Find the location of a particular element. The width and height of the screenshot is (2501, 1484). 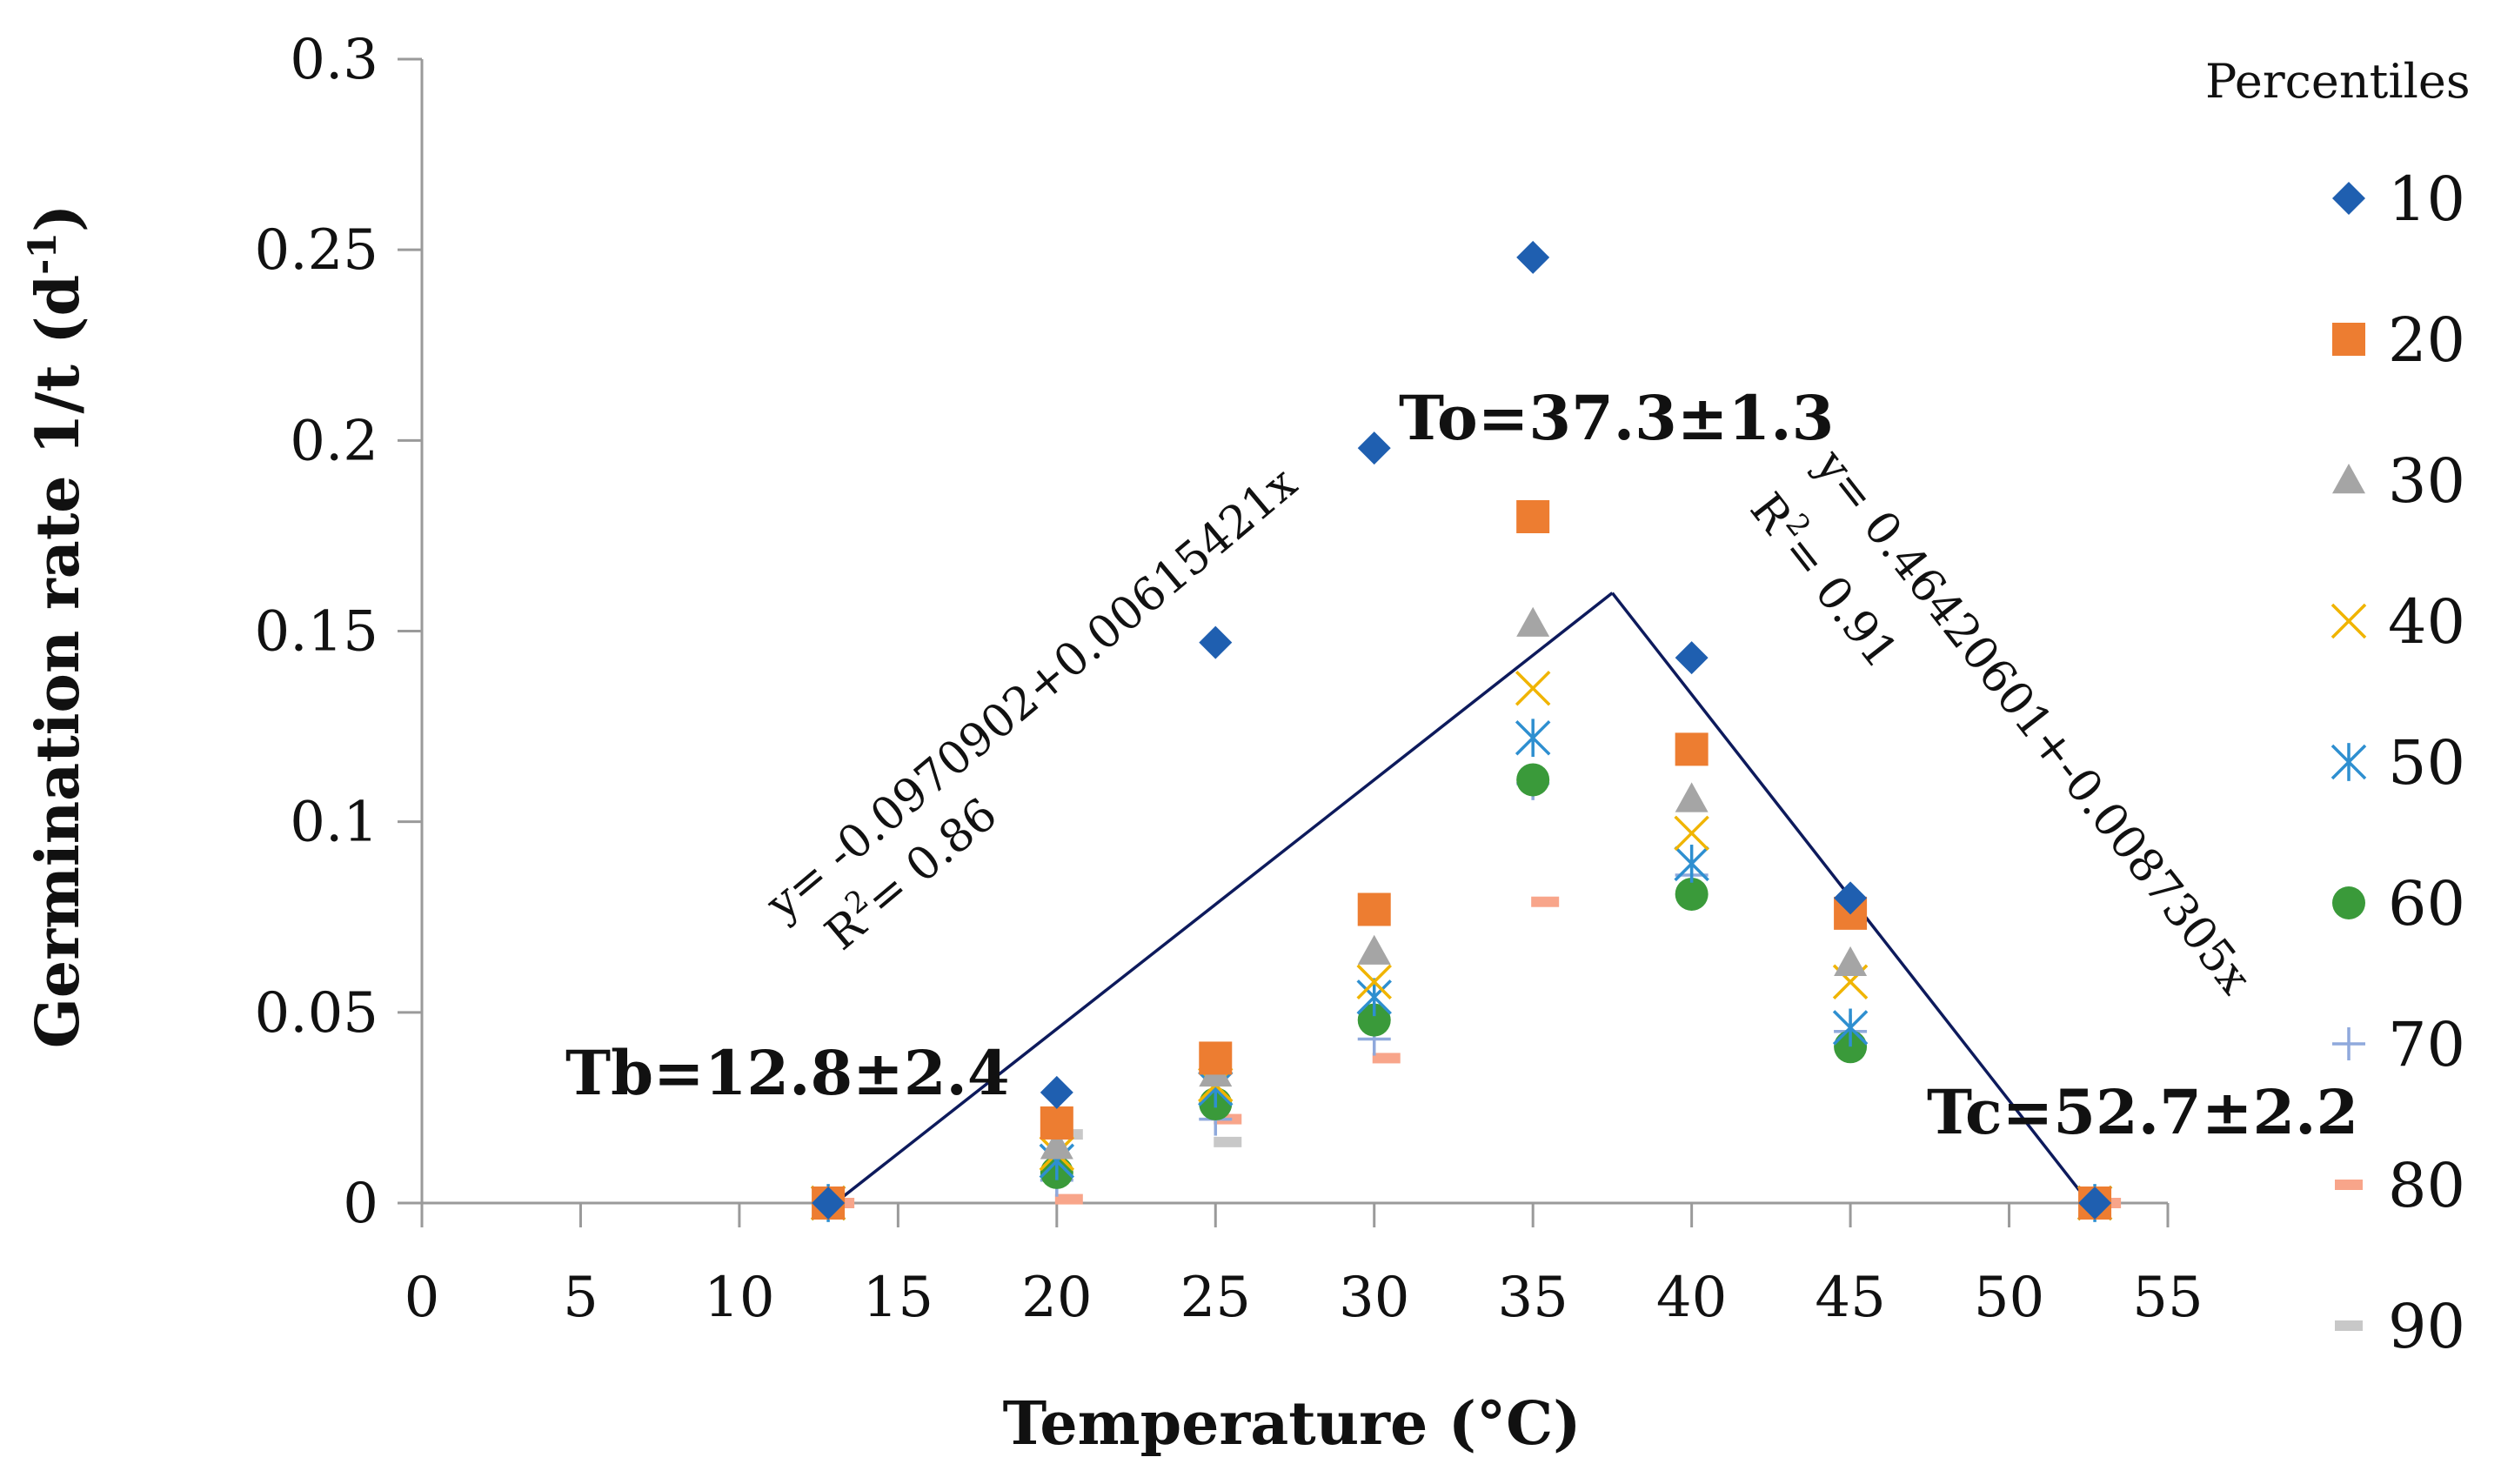

fit-line-rising is located at coordinates (1214, 906).